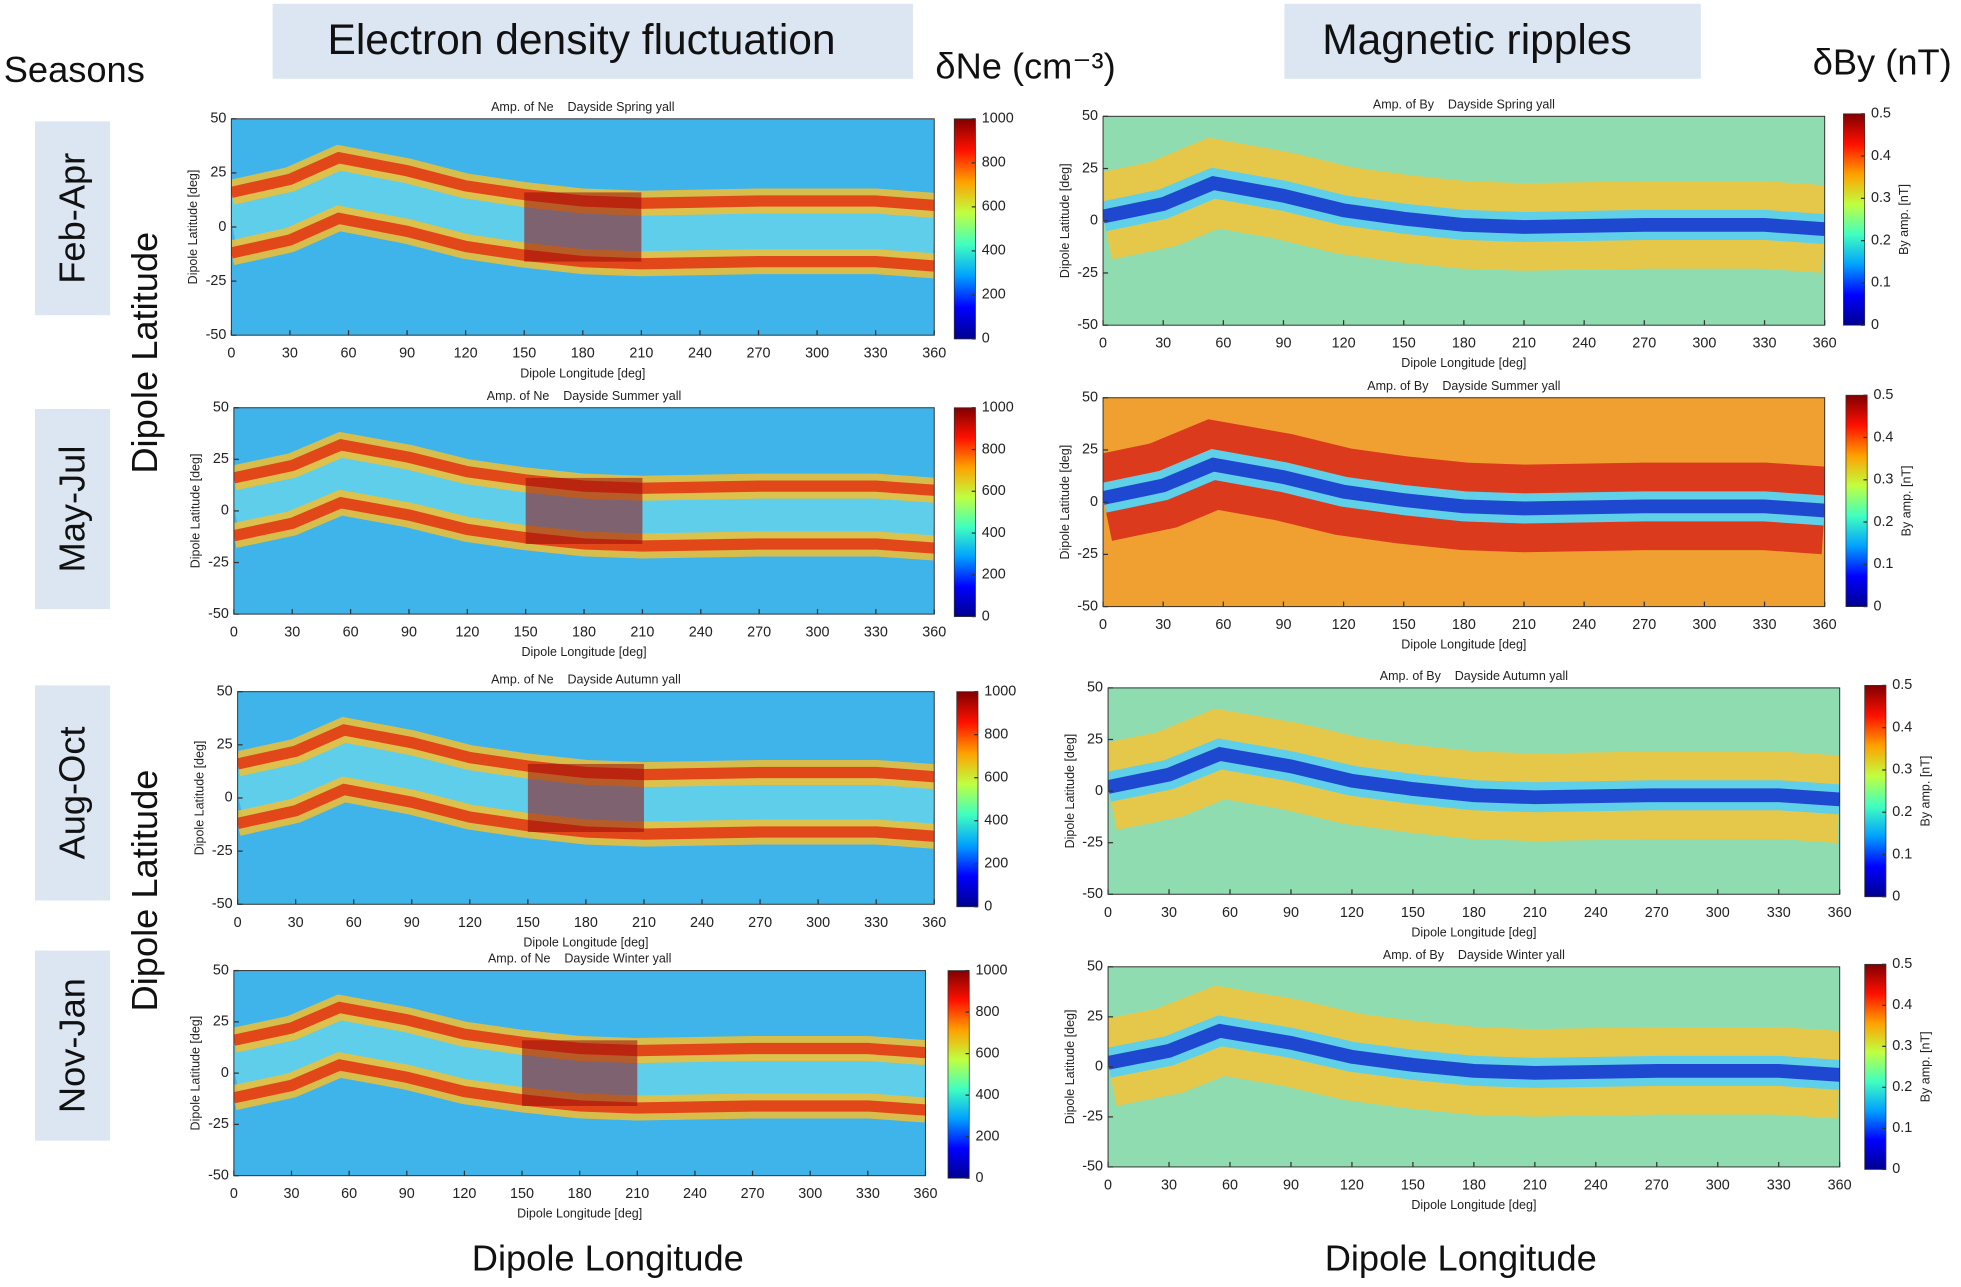  What do you see at coordinates (1291, 913) in the screenshot?
I see `x-tick-label: 90` at bounding box center [1291, 913].